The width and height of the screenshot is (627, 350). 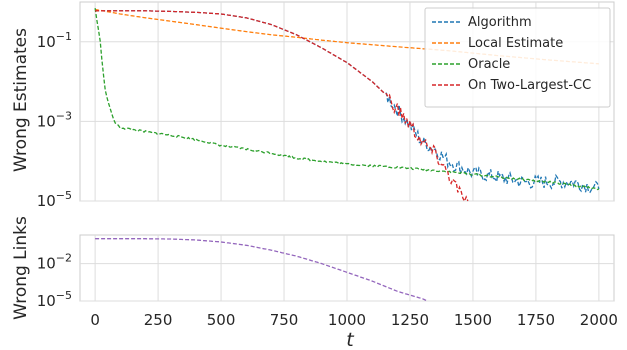 I want to click on bottom-series-lines, so click(x=261, y=270).